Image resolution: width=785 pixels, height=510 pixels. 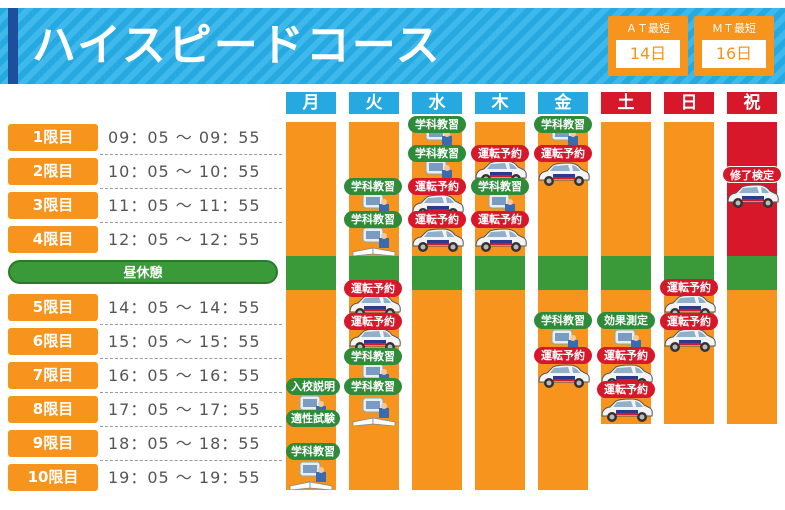 What do you see at coordinates (313, 451) in the screenshot?
I see `event-academic-mon: 学科教習` at bounding box center [313, 451].